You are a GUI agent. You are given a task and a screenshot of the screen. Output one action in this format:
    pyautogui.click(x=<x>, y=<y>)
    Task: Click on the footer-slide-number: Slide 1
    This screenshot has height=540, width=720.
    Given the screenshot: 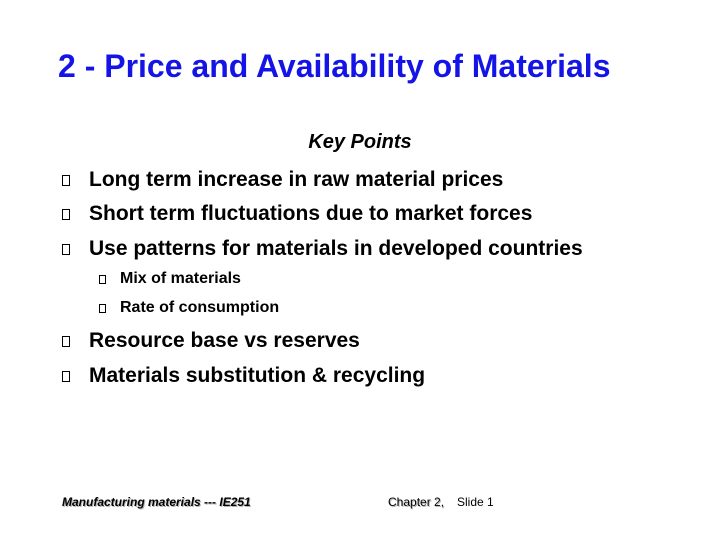 What is the action you would take?
    pyautogui.click(x=475, y=502)
    